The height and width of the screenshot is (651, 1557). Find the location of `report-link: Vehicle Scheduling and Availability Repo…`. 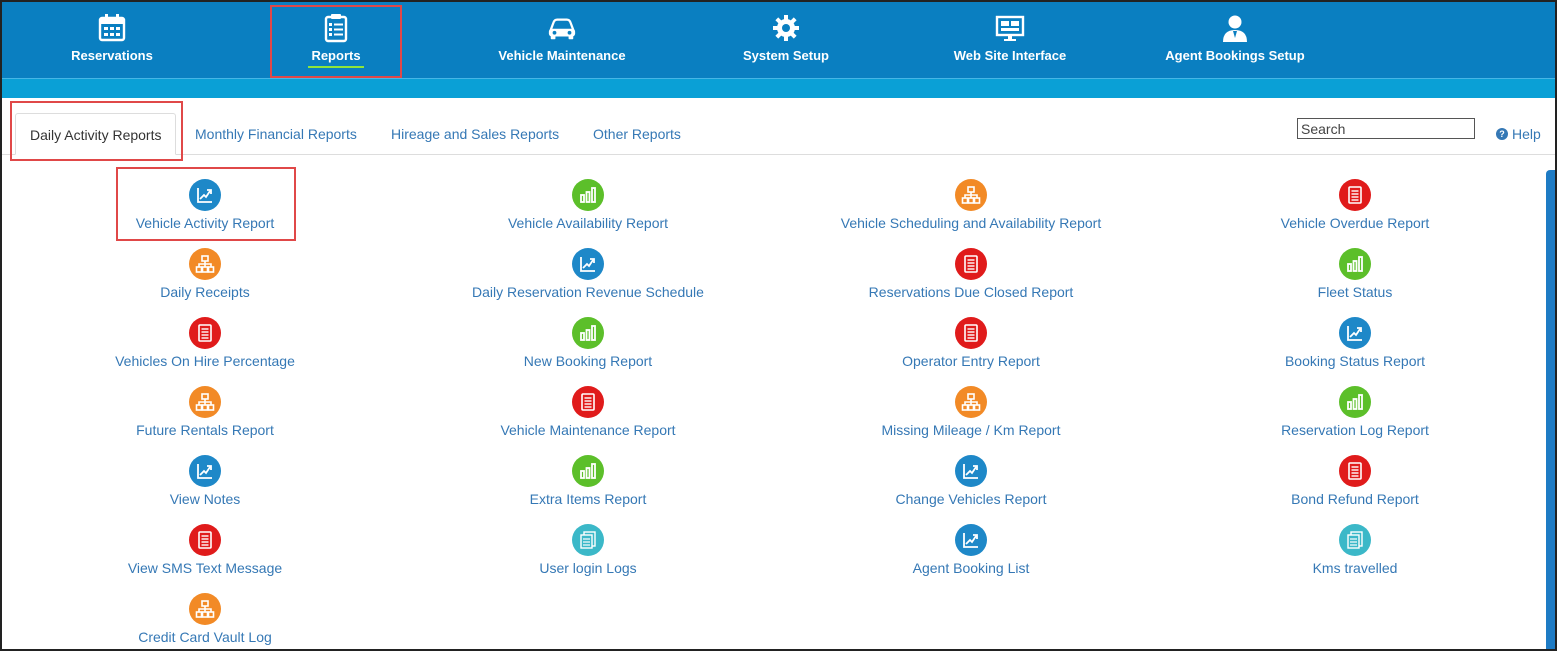

report-link: Vehicle Scheduling and Availability Repo… is located at coordinates (971, 205).